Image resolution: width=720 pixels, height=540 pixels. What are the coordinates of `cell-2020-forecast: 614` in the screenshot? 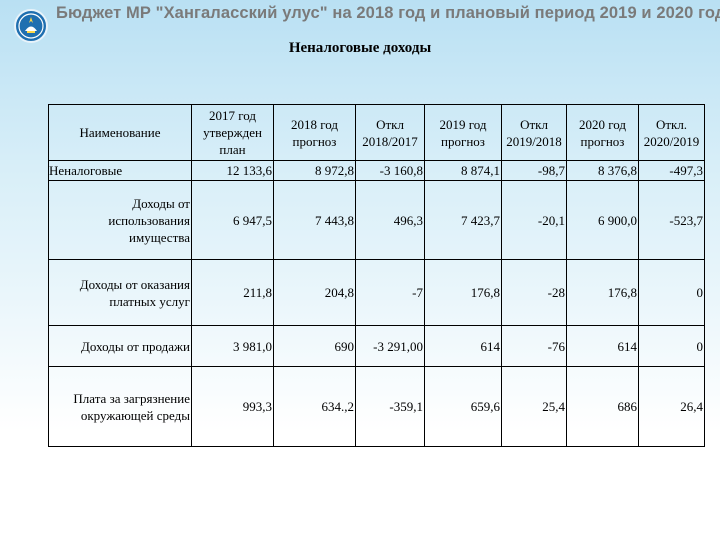 It's located at (602, 346).